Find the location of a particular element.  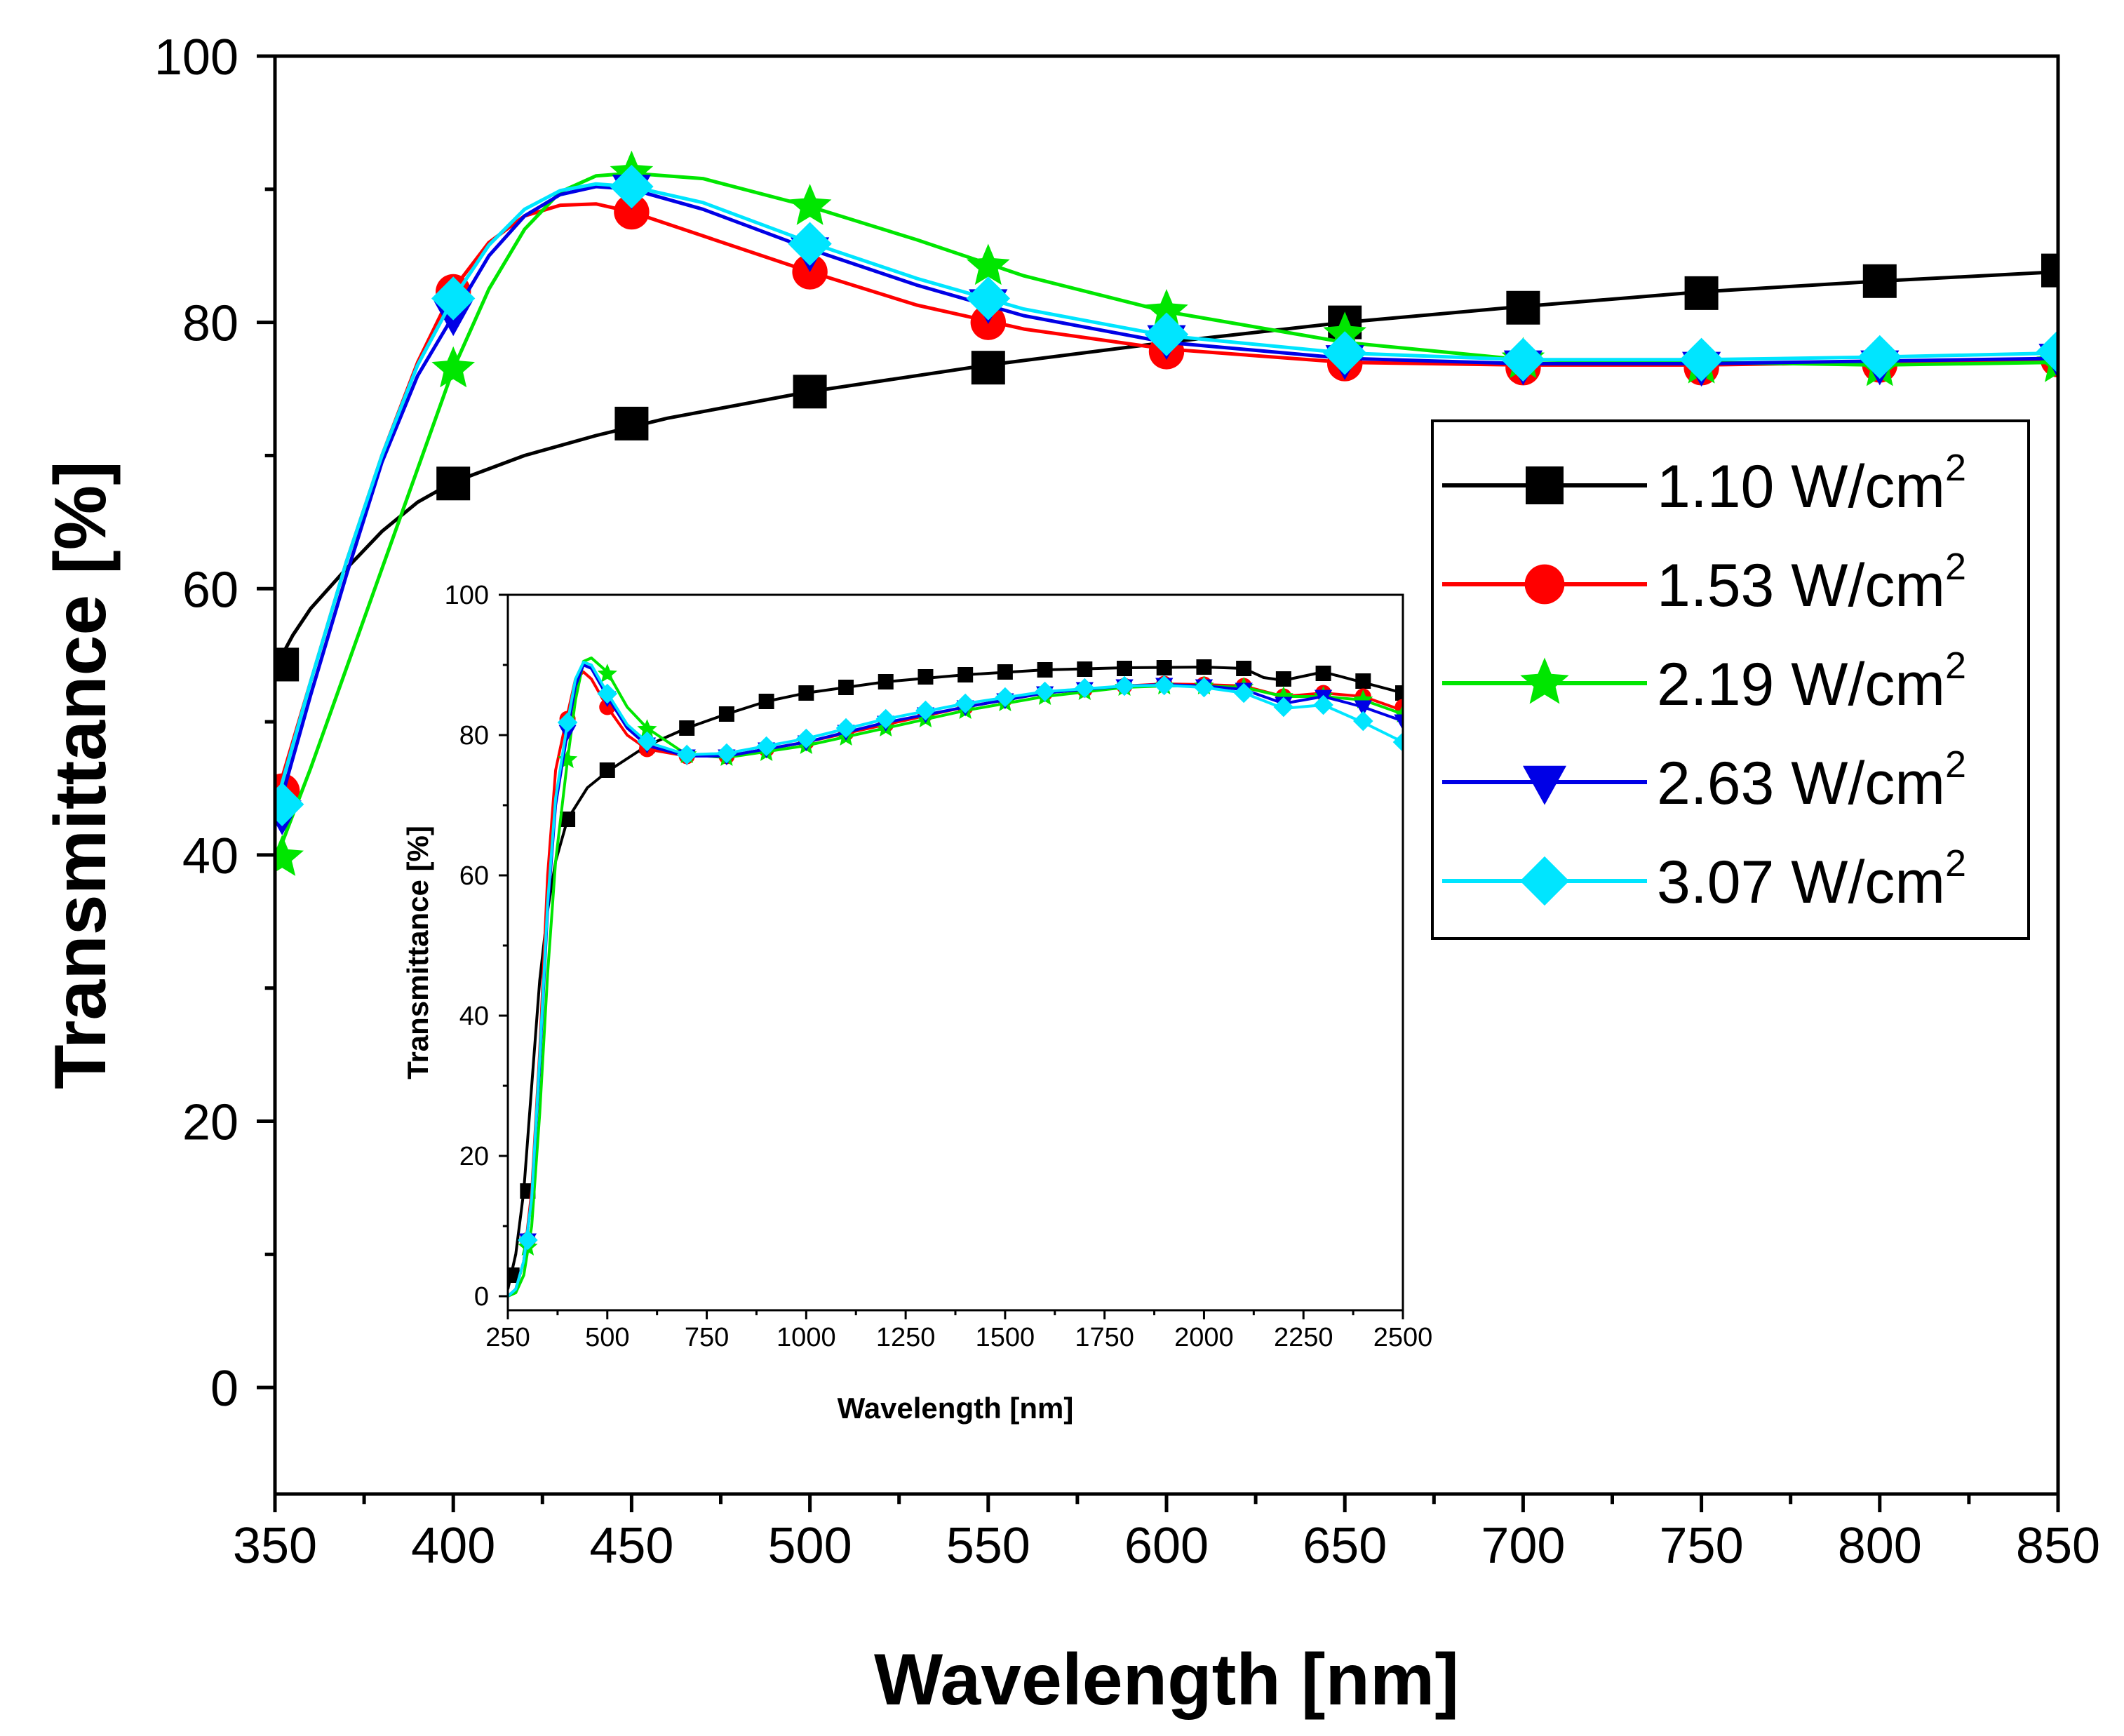

main-x-tick-label: 700 is located at coordinates (1523, 1546).